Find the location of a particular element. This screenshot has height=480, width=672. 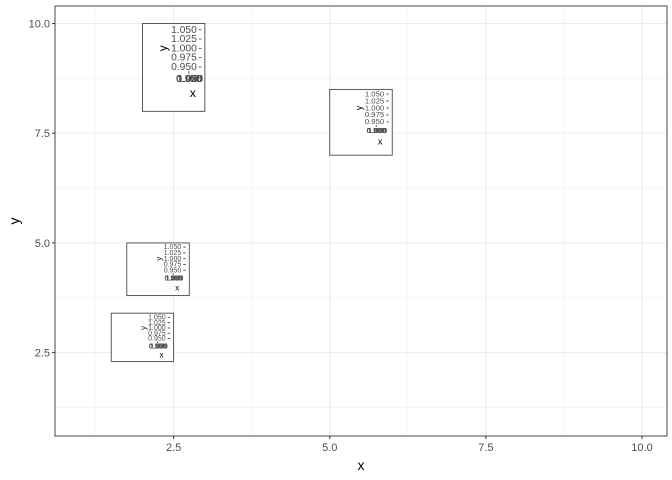

x-axis-title: x is located at coordinates (361, 465).